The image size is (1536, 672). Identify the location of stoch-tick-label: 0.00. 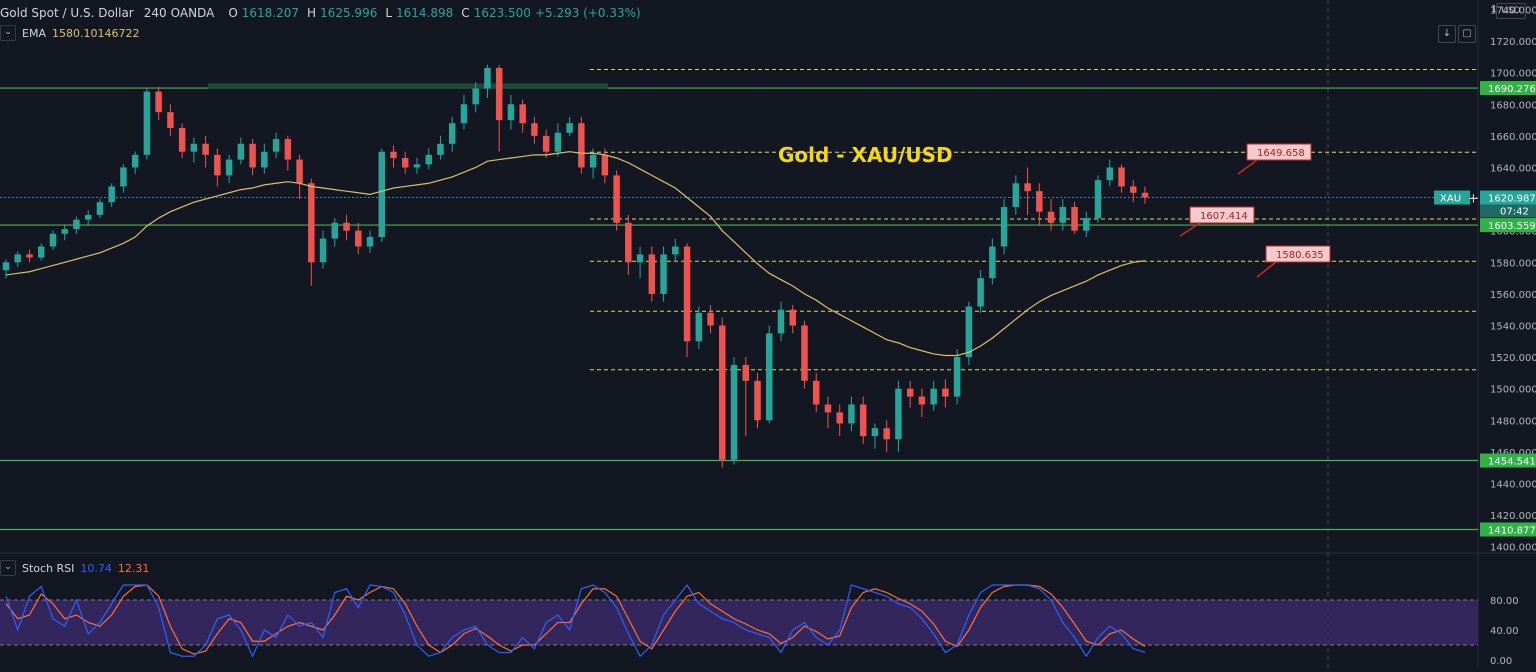
(1501, 661).